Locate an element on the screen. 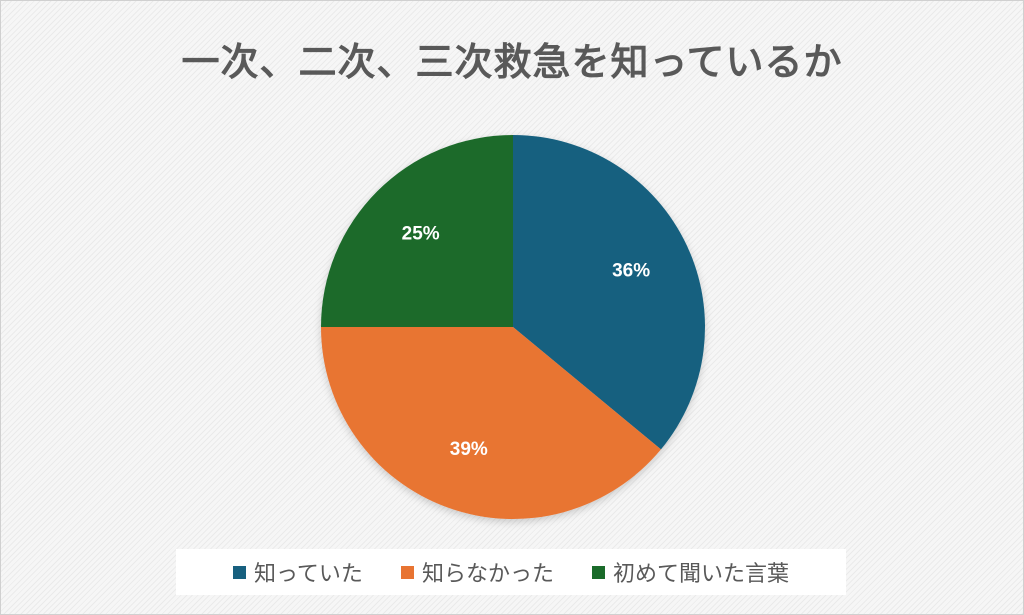 The width and height of the screenshot is (1024, 615). legend-item-1: 知らなかった is located at coordinates (477, 572).